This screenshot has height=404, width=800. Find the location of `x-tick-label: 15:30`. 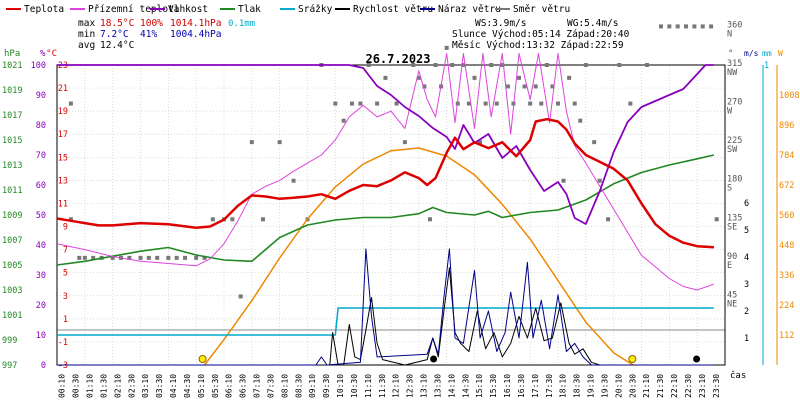

x-tick-label: 15:30 is located at coordinates (493, 386).